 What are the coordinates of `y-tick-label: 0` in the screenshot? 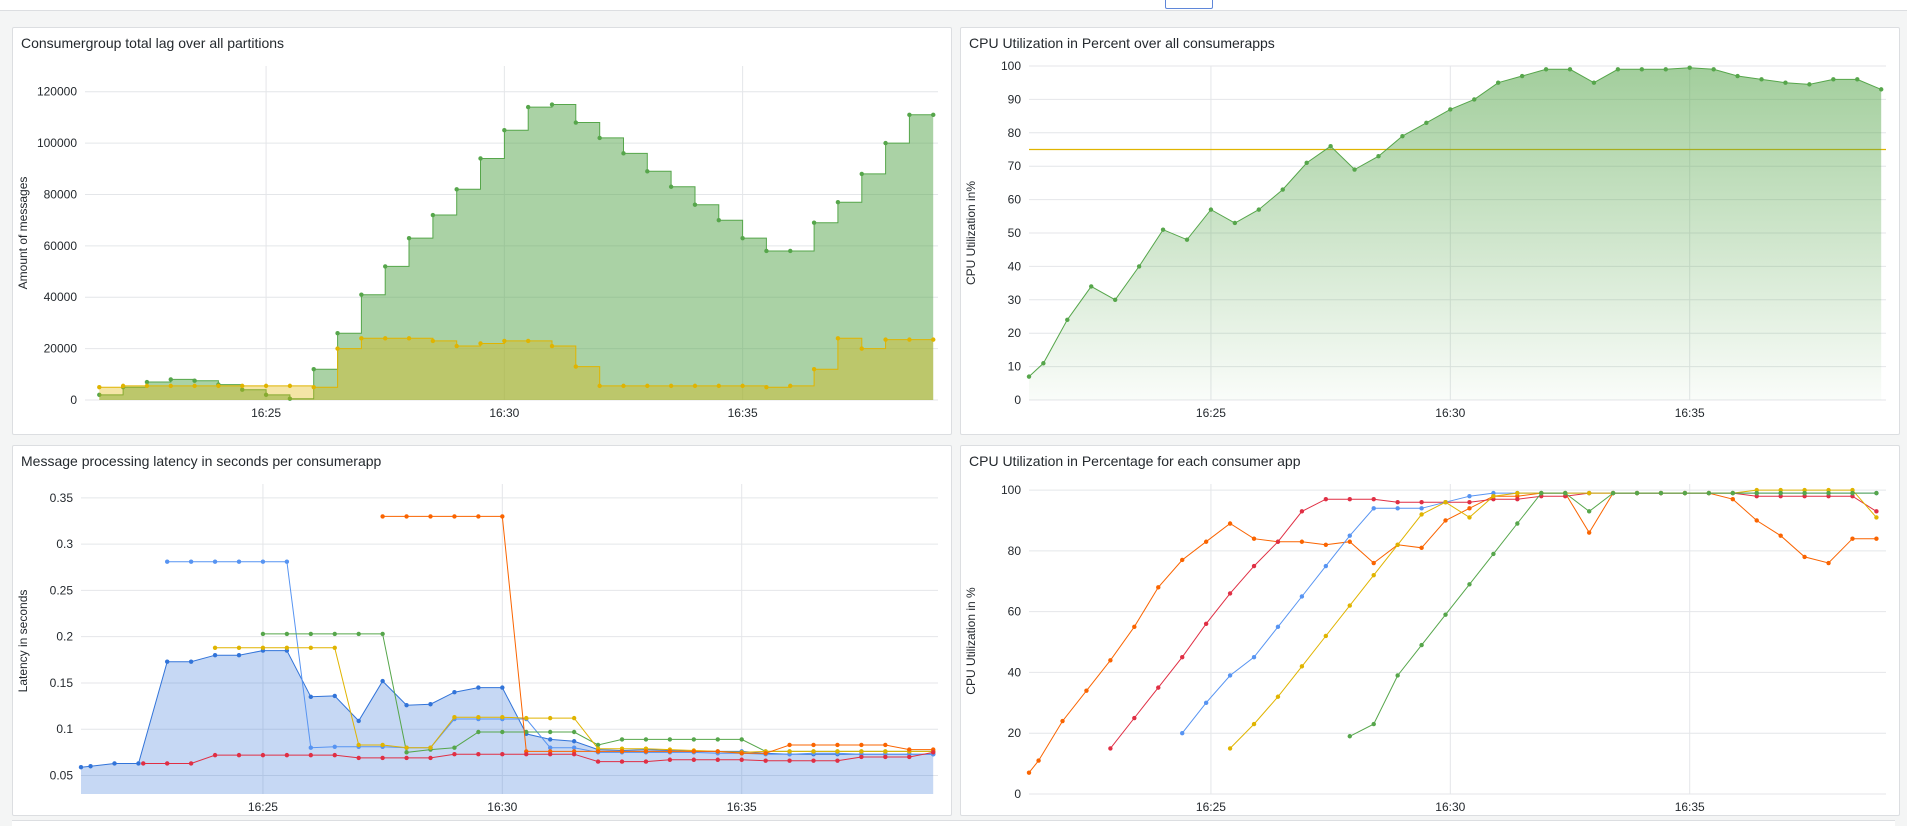 It's located at (1017, 400).